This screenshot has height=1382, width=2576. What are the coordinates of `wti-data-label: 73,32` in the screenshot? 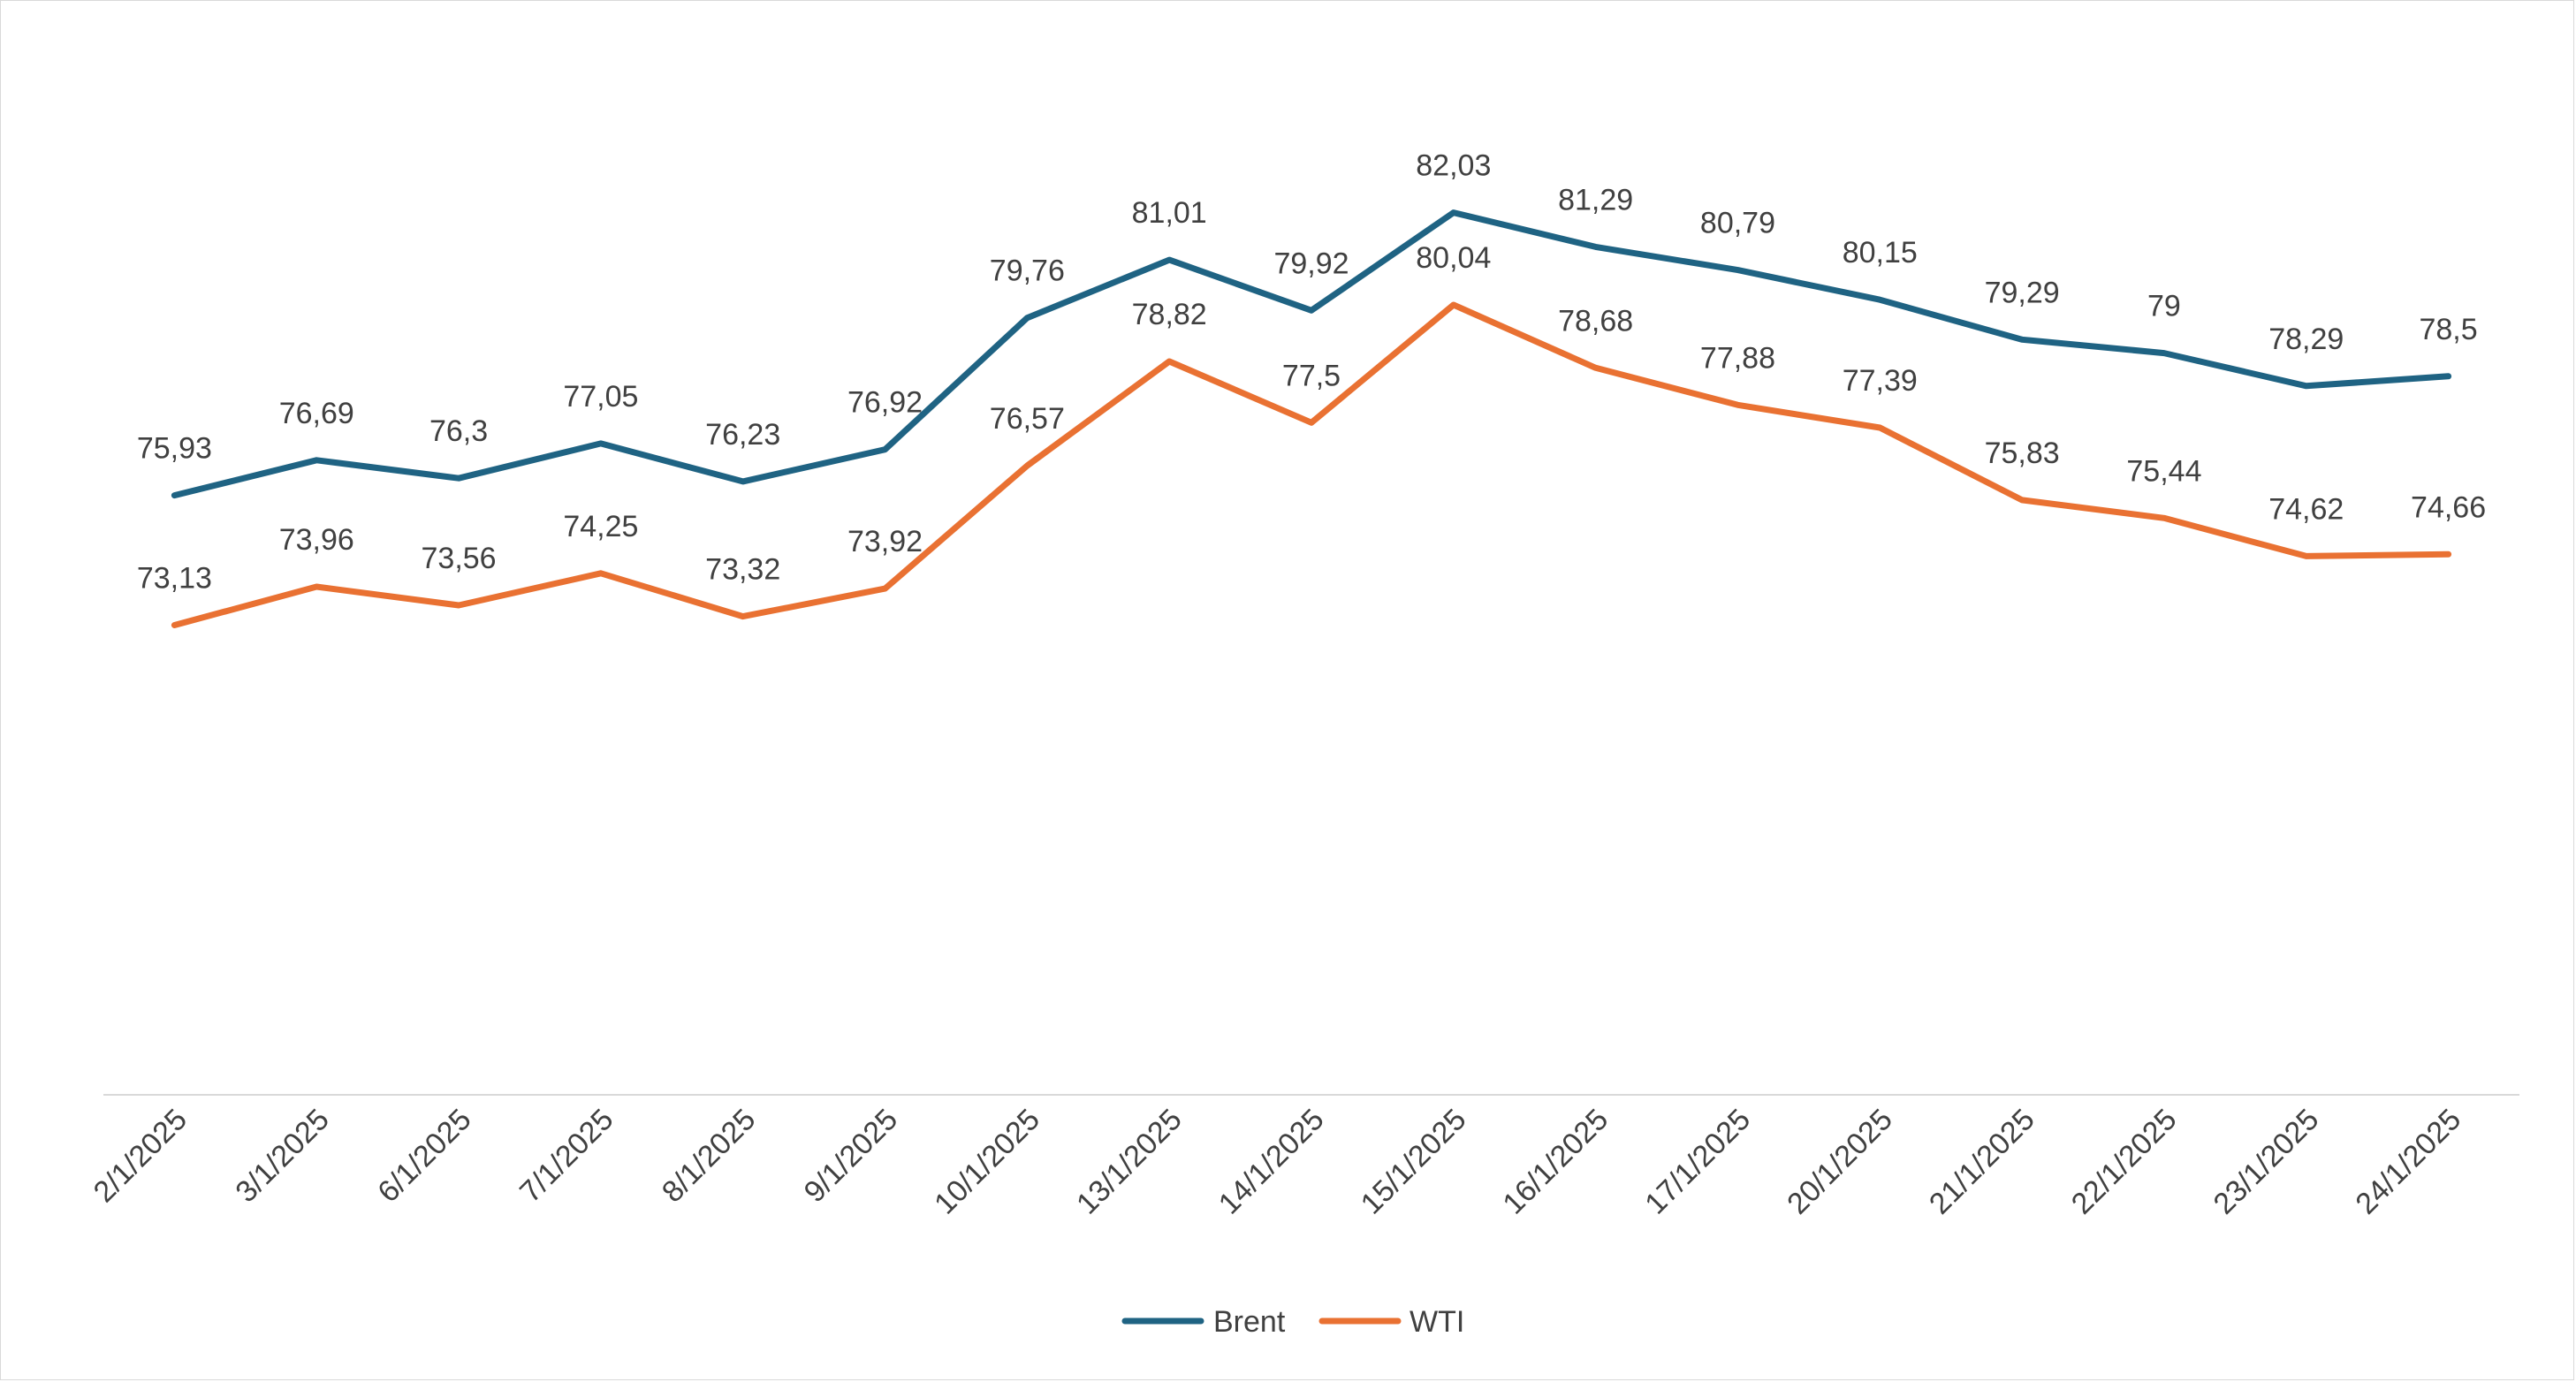 It's located at (742, 570).